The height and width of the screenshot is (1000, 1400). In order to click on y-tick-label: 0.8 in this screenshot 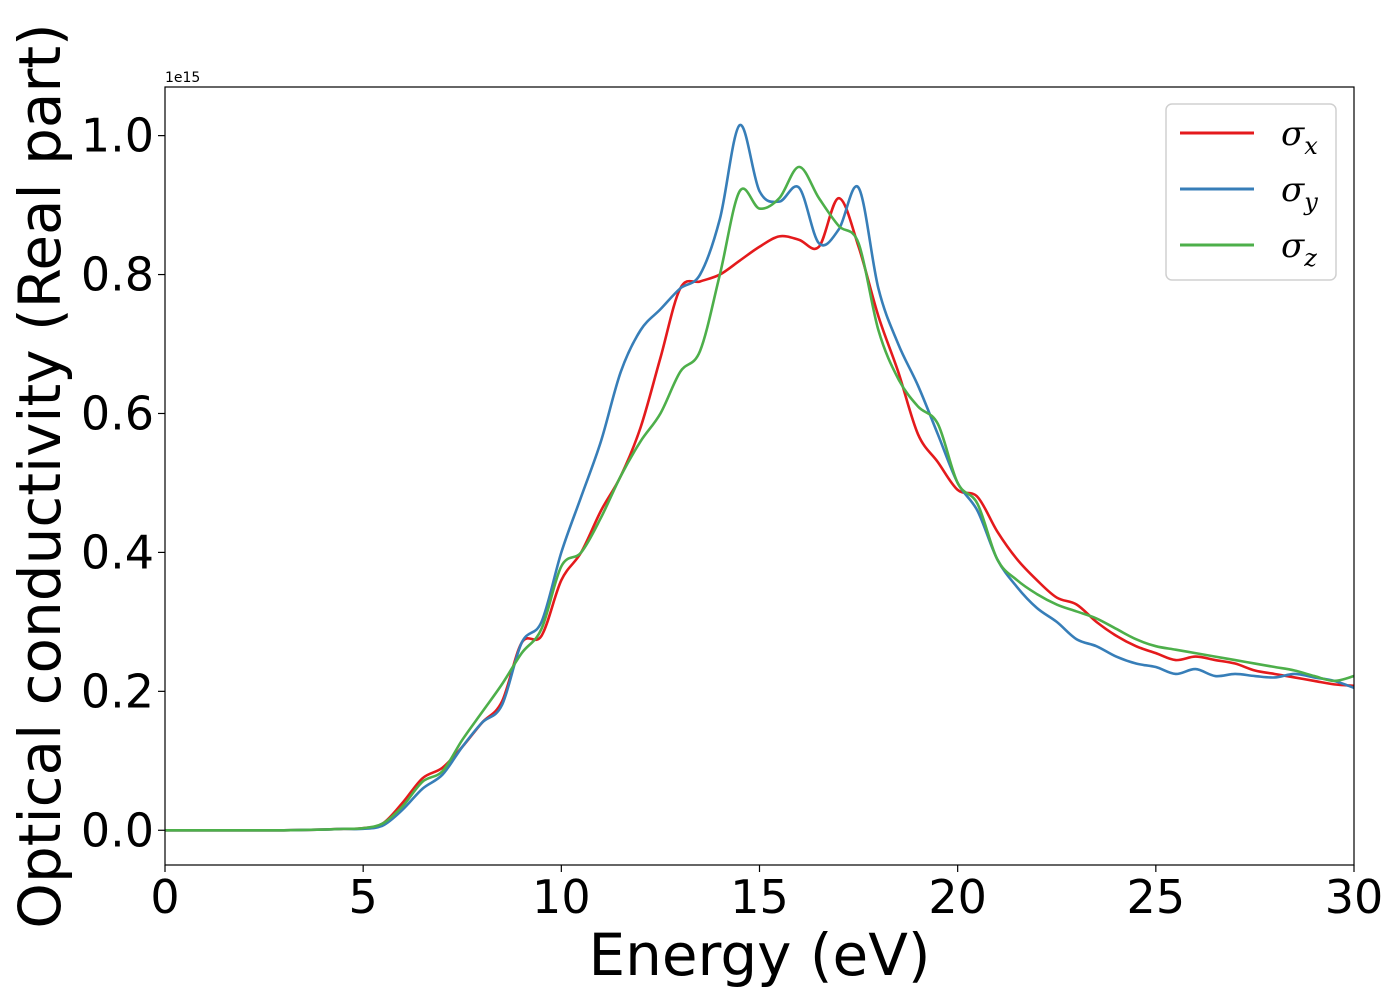, I will do `click(117, 275)`.